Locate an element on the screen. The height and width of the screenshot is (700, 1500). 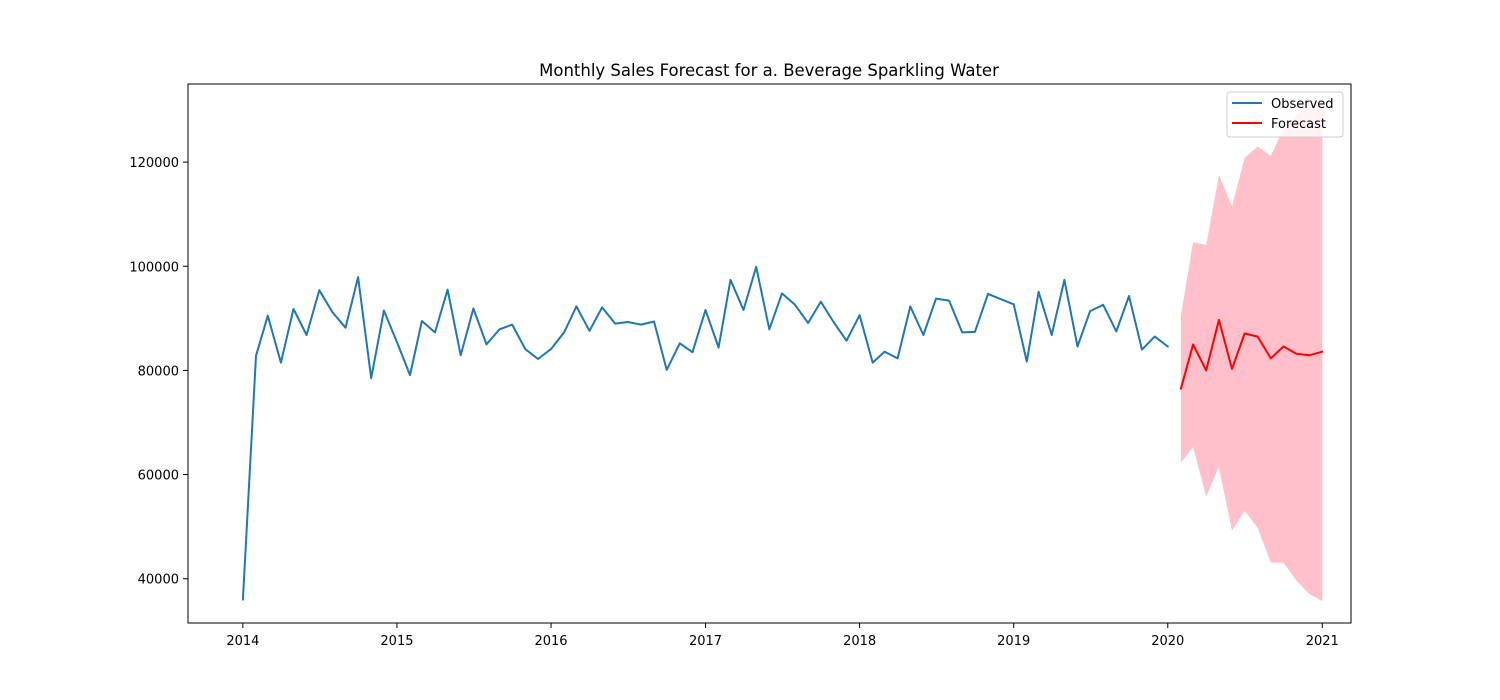
y-tick-label: 60000 is located at coordinates (158, 476).